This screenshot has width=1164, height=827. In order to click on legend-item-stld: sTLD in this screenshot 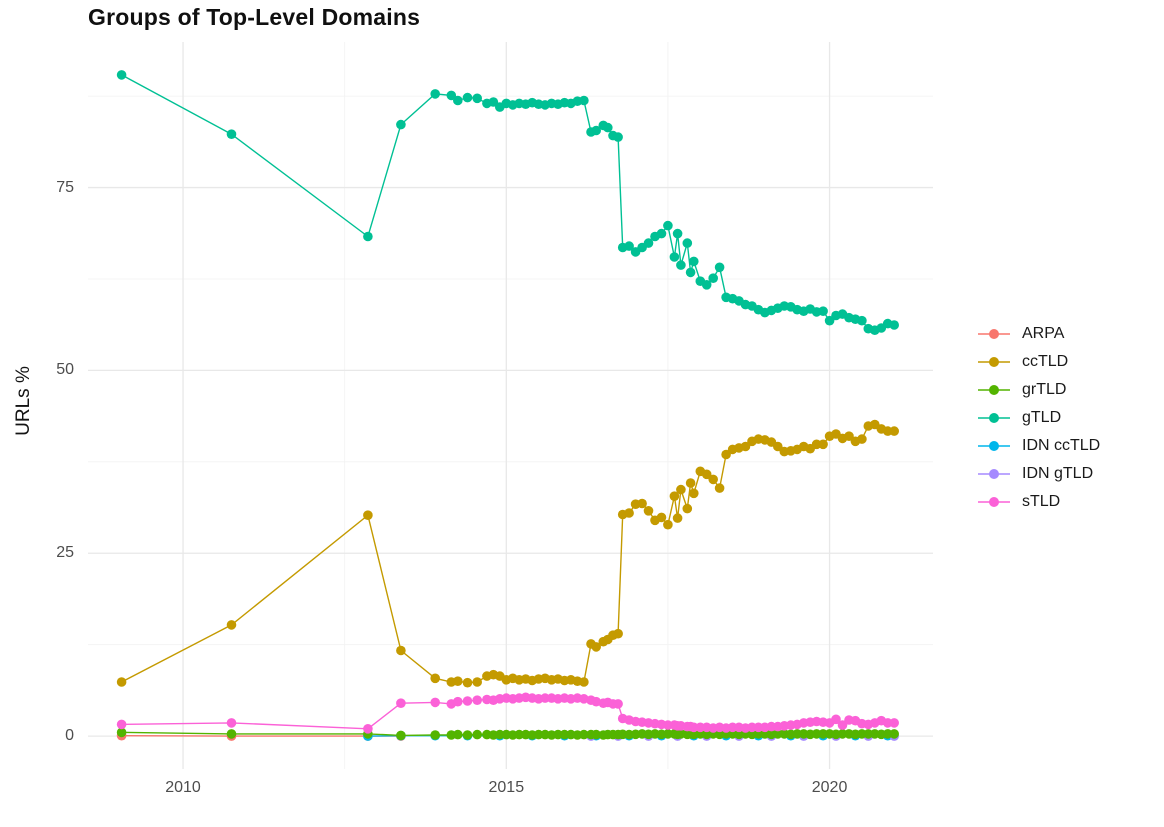, I will do `click(1038, 502)`.